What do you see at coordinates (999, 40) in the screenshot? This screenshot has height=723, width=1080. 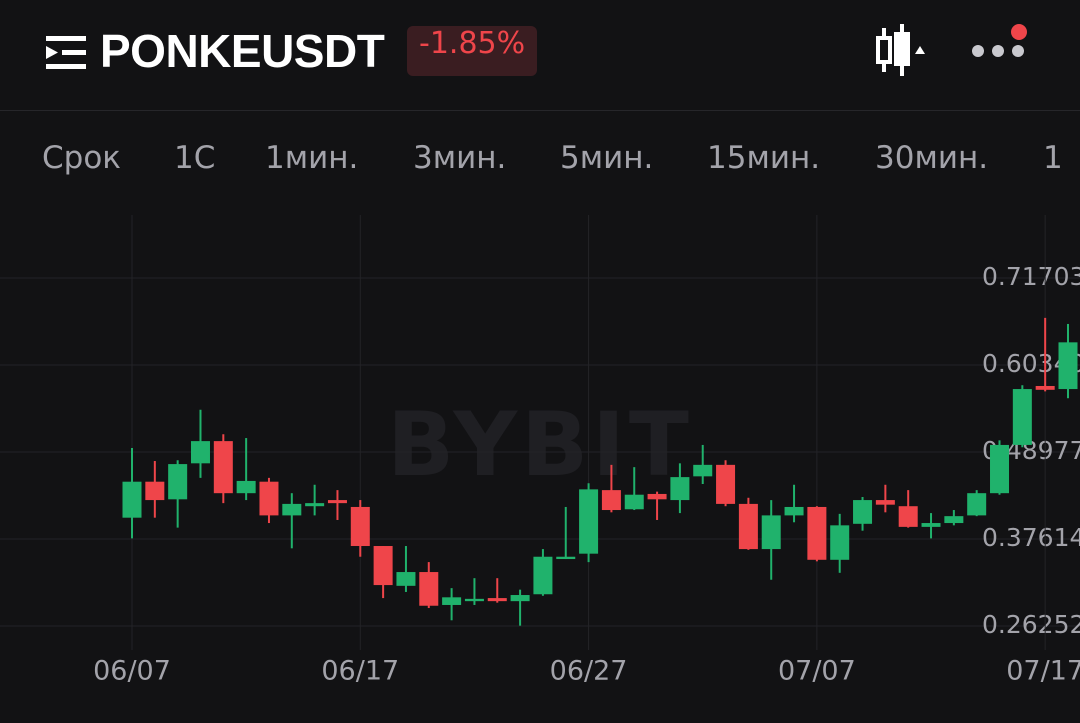 I see `more-icon` at bounding box center [999, 40].